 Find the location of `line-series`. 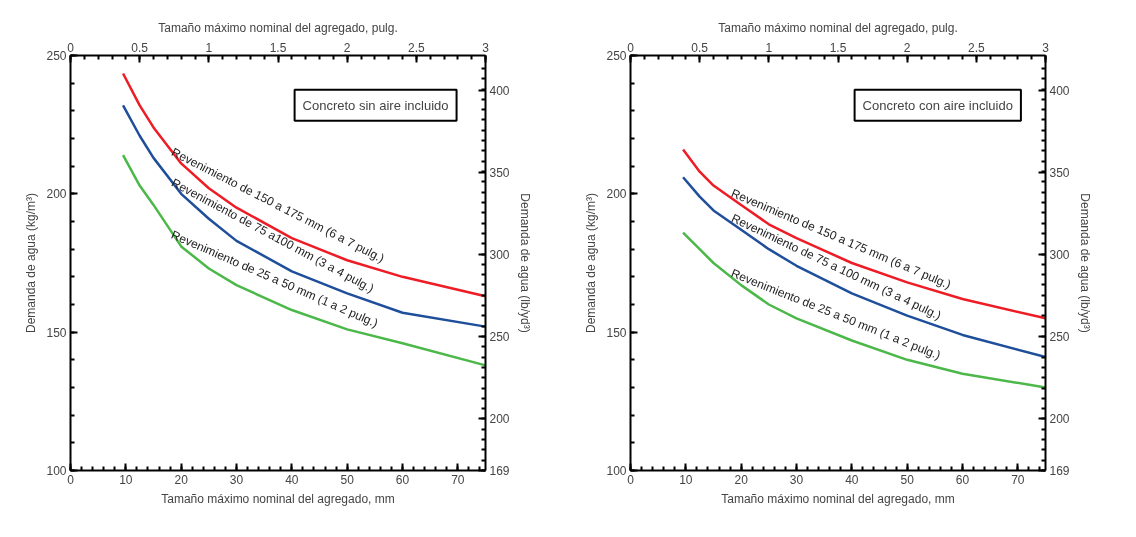

line-series is located at coordinates (863, 267).